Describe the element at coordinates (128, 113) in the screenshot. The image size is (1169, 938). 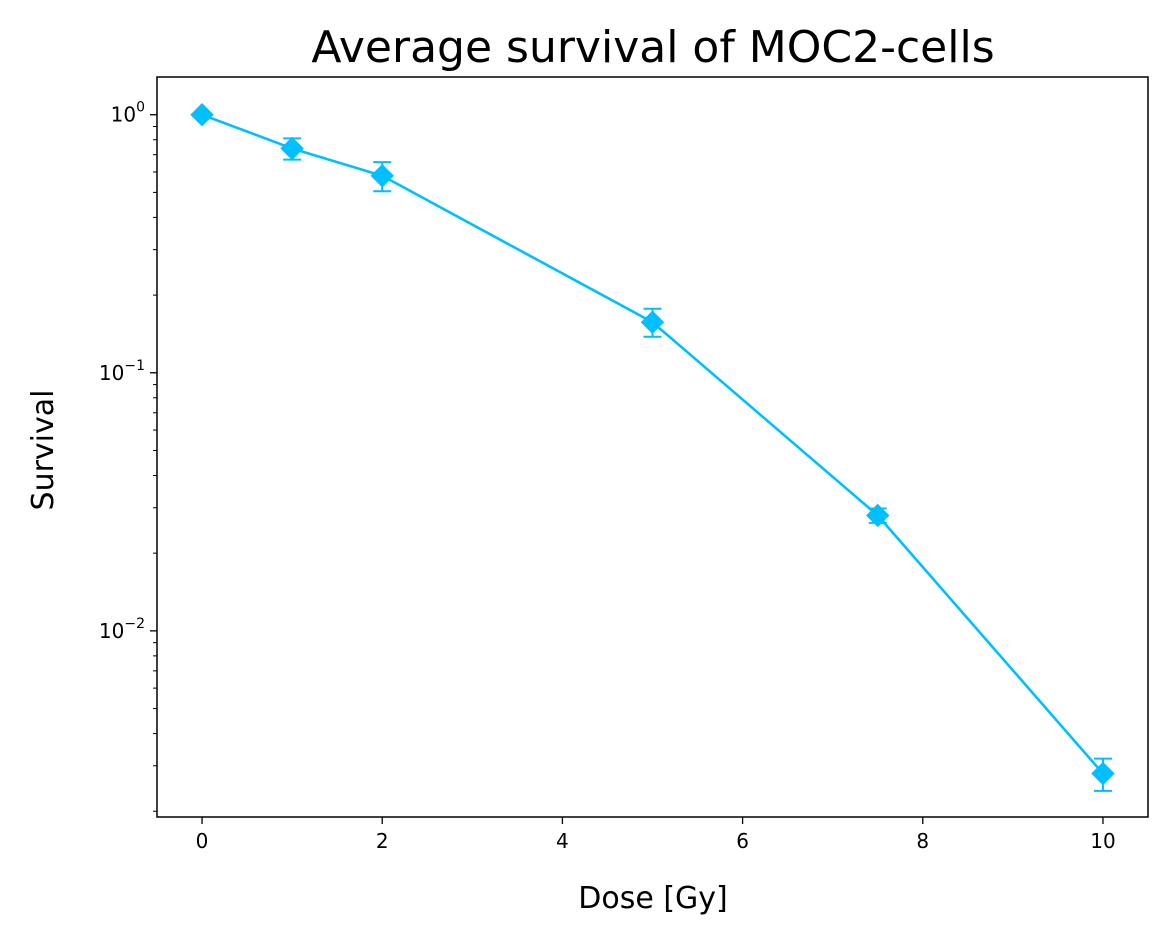
I see `y-tick-label: 10⁰` at that location.